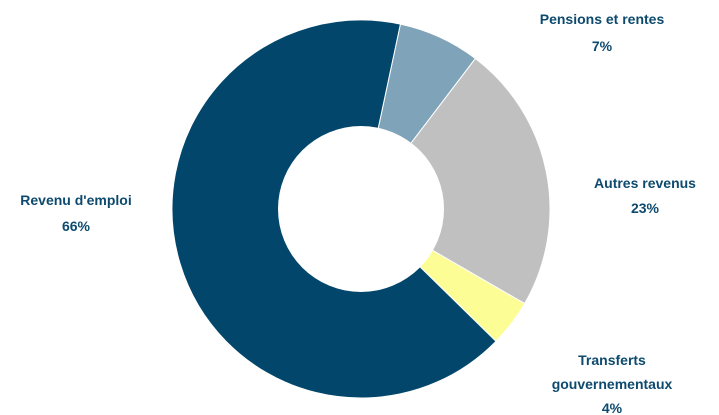 The image size is (719, 415). I want to click on slice-label-name-transferts-line2: gouvernementaux, so click(612, 384).